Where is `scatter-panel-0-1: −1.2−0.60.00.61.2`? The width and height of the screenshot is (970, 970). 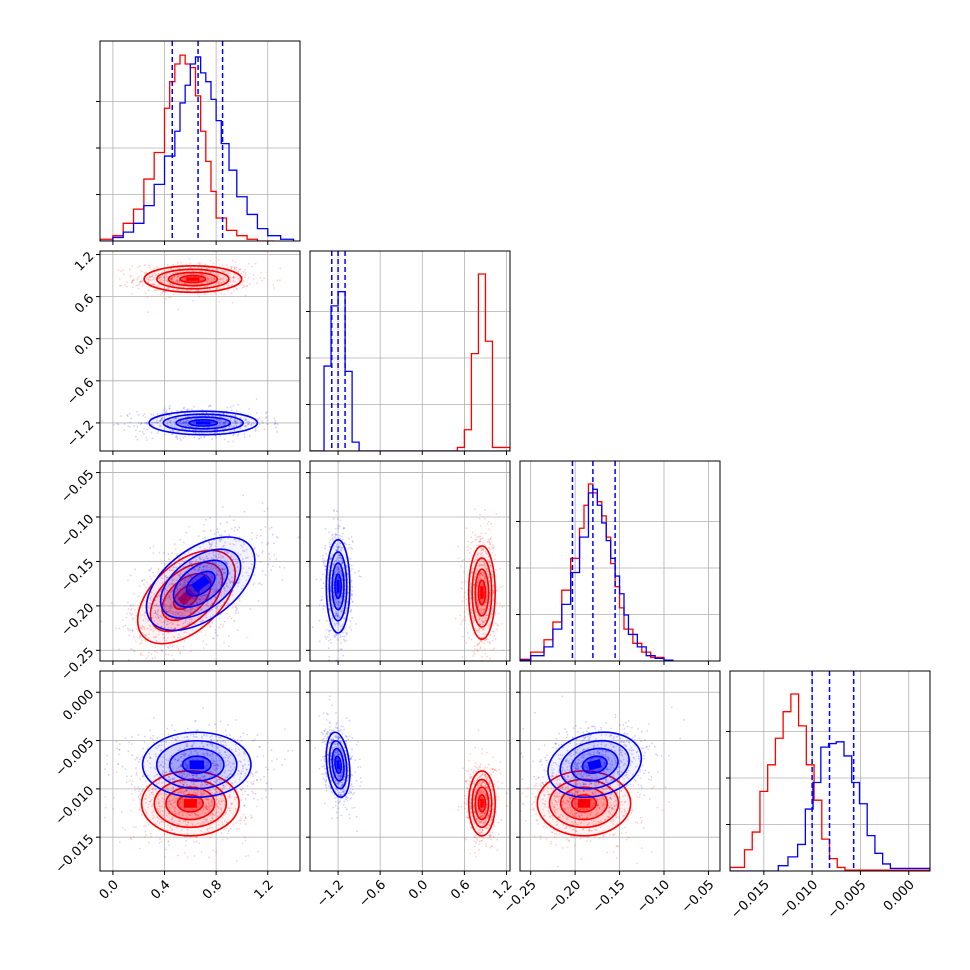
scatter-panel-0-1: −1.2−0.60.00.61.2 is located at coordinates (182, 352).